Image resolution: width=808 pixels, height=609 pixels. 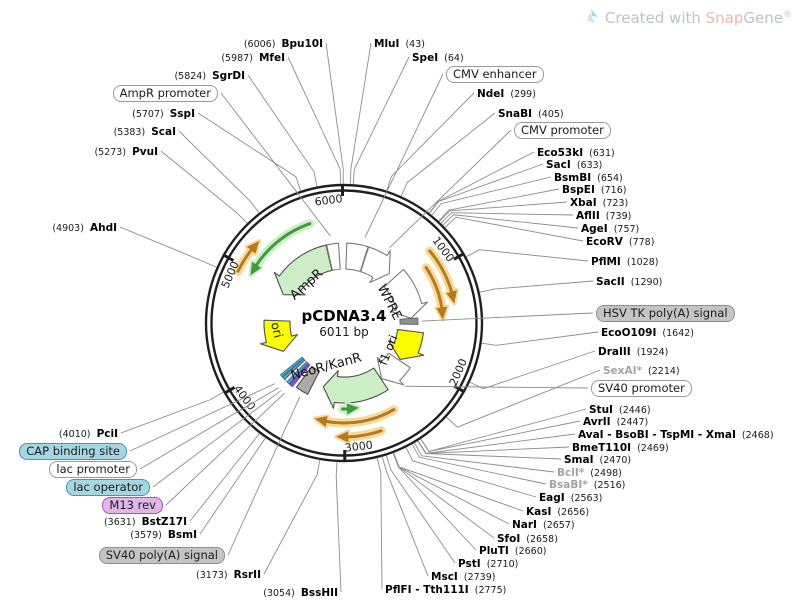 I want to click on enzyme-name: SexAI*, so click(x=622, y=371).